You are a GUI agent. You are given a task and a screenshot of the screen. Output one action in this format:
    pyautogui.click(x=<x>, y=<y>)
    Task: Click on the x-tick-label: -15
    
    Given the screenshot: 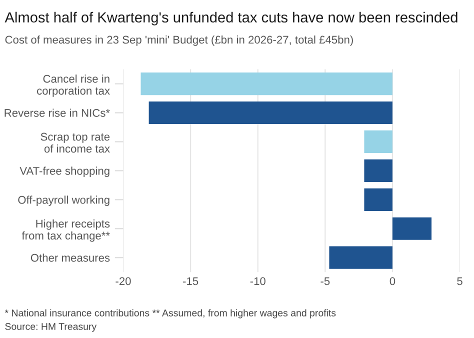 What is the action you would take?
    pyautogui.click(x=190, y=281)
    